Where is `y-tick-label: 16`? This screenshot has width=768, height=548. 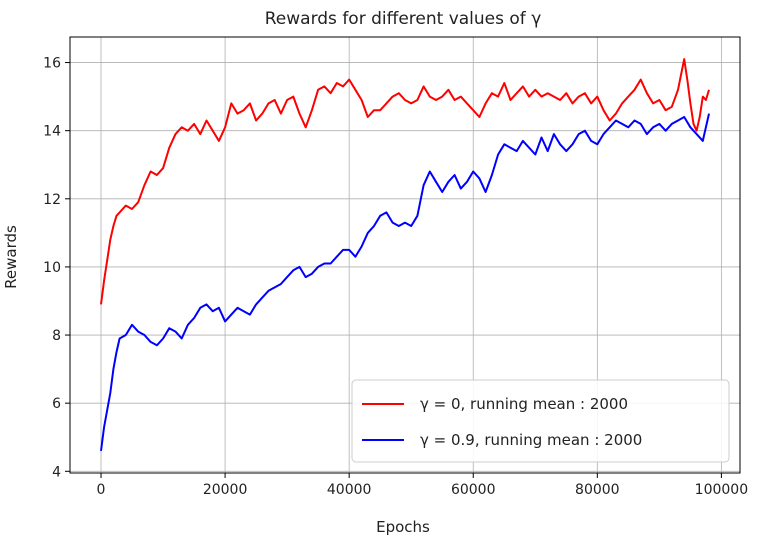
y-tick-label: 16 is located at coordinates (52, 64).